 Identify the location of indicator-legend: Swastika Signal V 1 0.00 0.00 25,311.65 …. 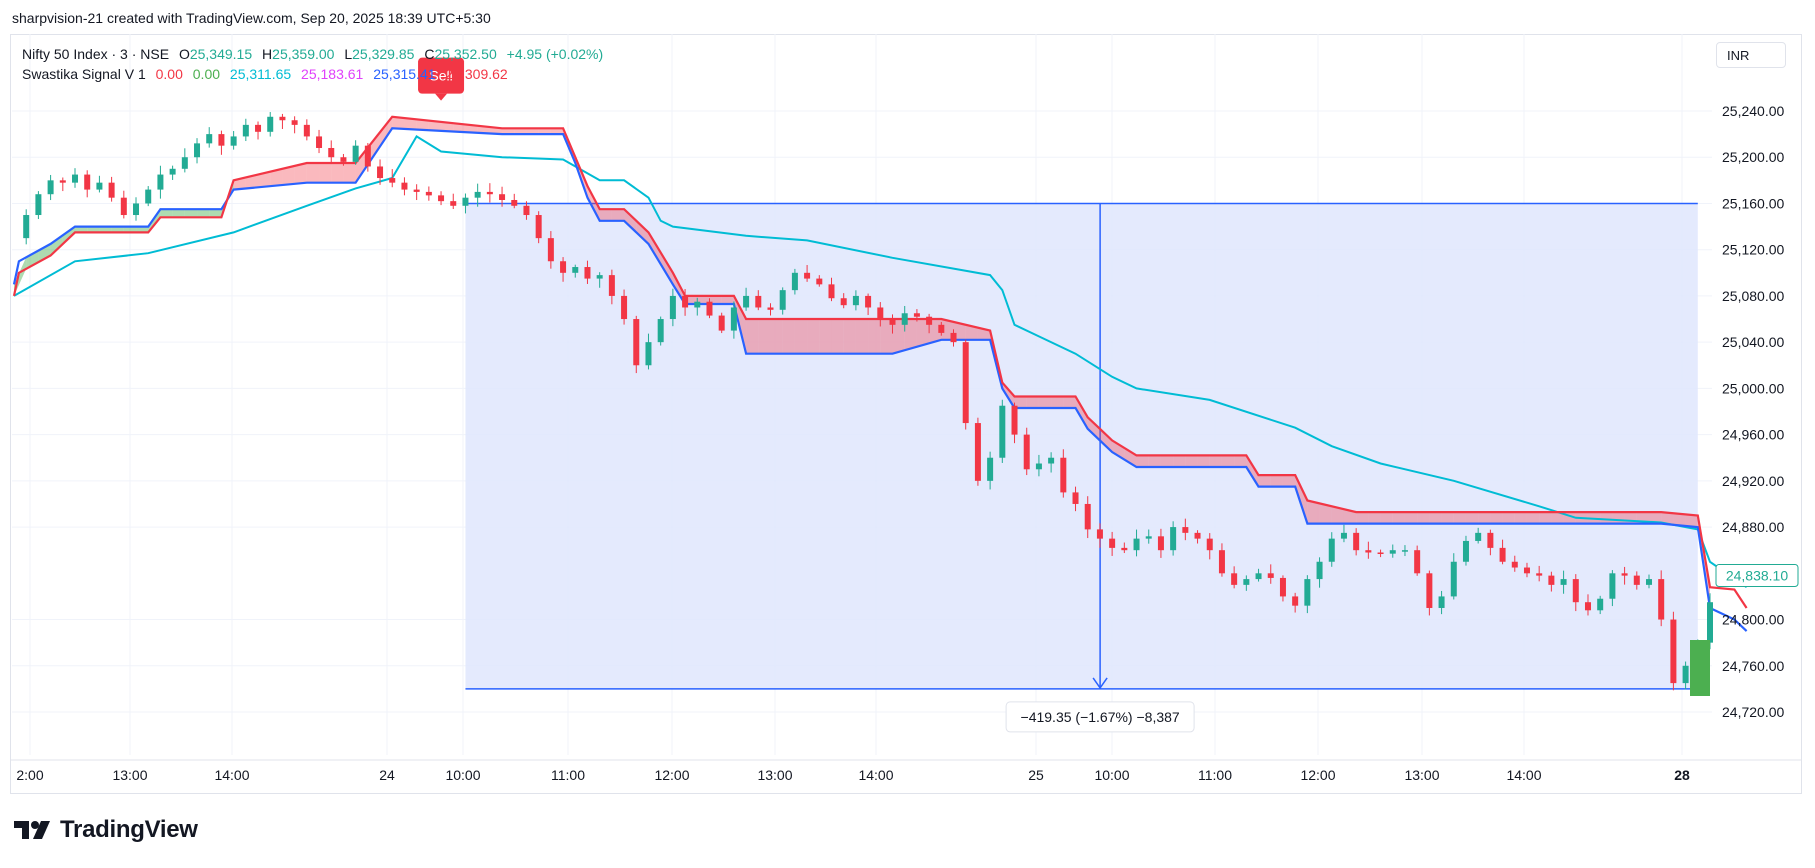
(268, 74).